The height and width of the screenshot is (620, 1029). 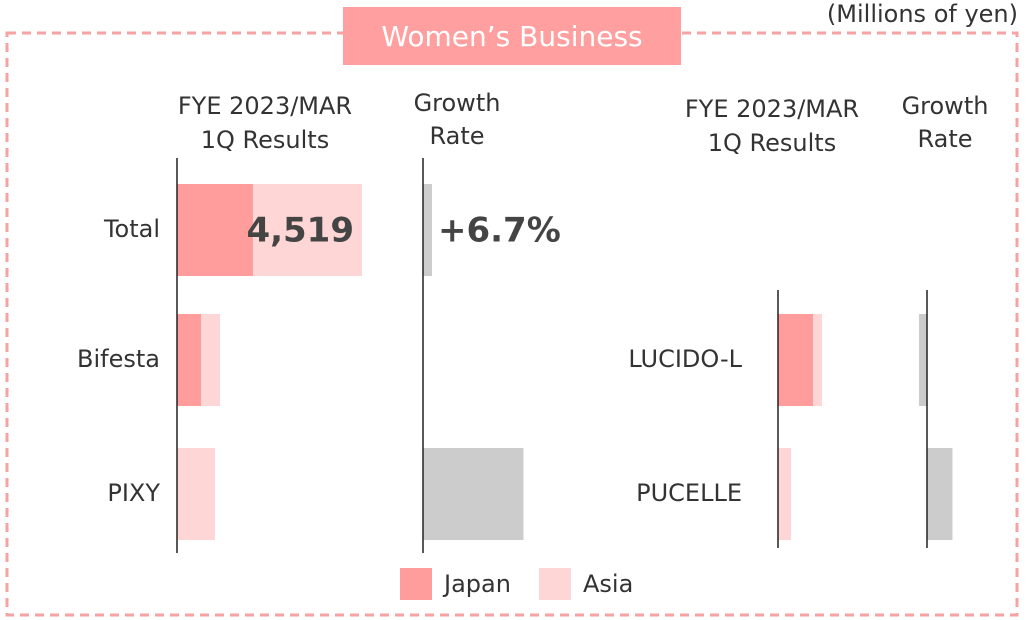 What do you see at coordinates (608, 584) in the screenshot?
I see `legend-label: Asia` at bounding box center [608, 584].